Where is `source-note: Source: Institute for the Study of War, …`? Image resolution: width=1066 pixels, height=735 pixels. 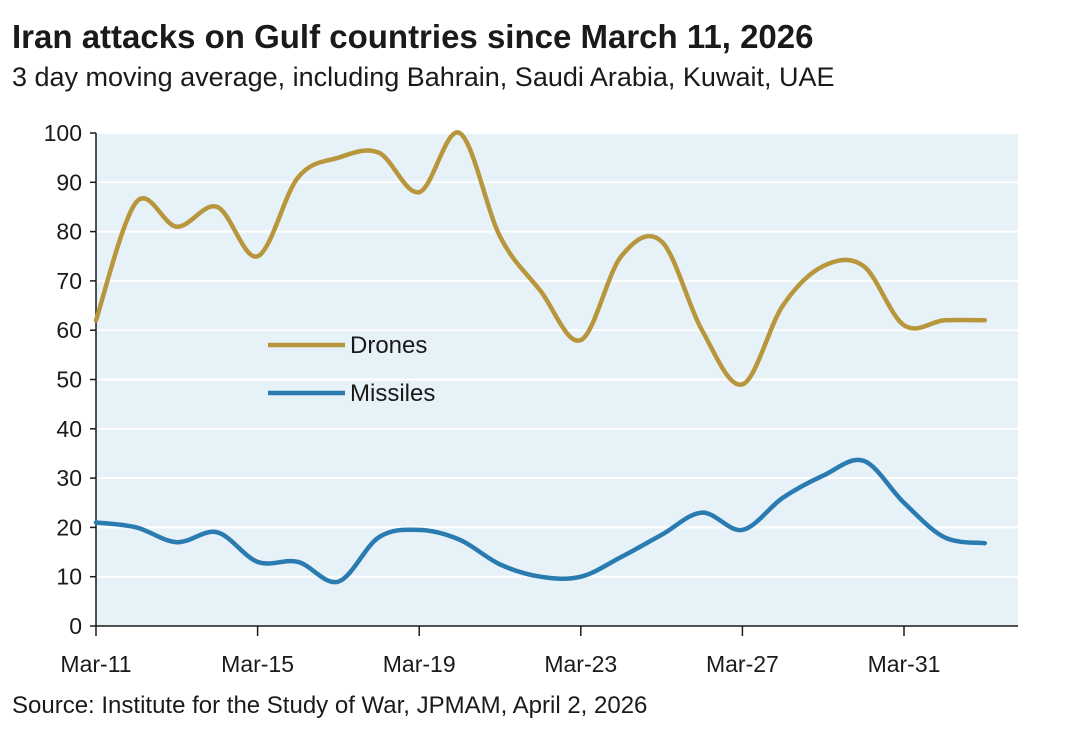
source-note: Source: Institute for the Study of War, … is located at coordinates (330, 705).